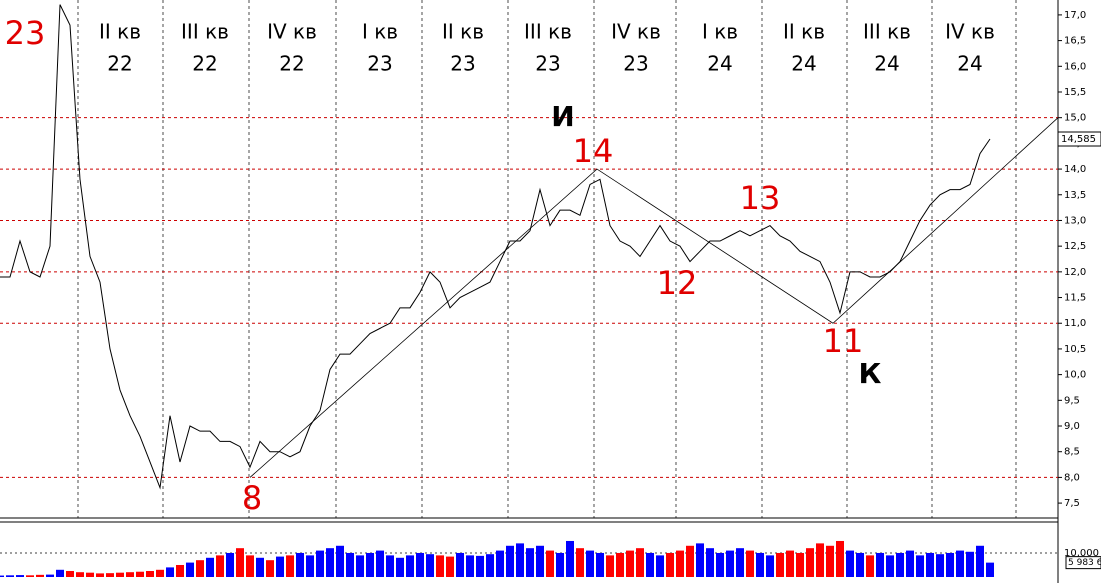 The width and height of the screenshot is (1101, 583). I want to click on y-tick-label: 10,0, so click(1075, 375).